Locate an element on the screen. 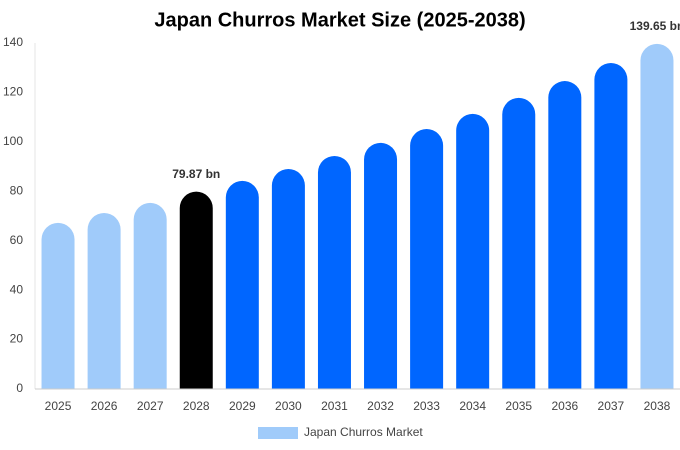  y-tick-label: 120 is located at coordinates (13, 92).